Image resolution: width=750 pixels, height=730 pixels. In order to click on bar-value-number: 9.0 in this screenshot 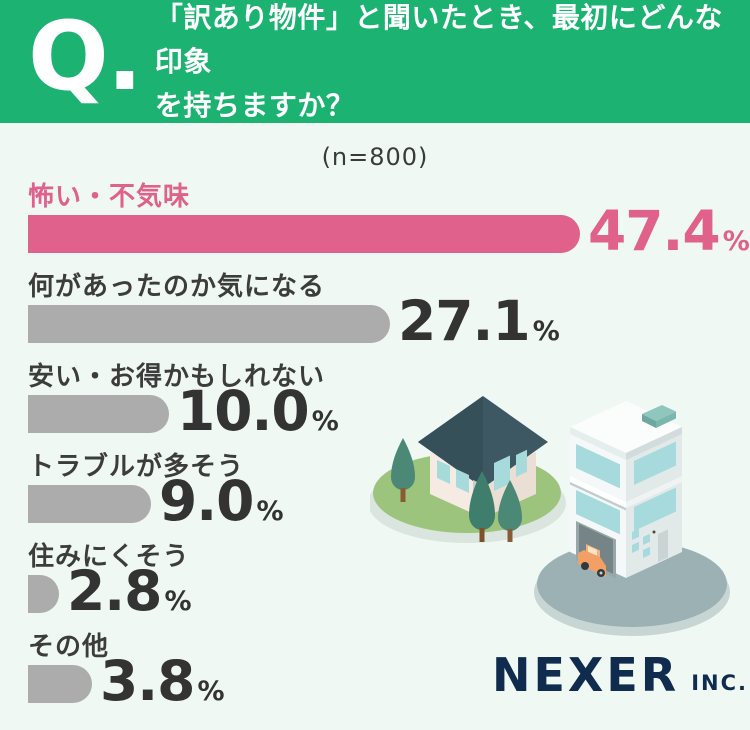, I will do `click(206, 500)`.